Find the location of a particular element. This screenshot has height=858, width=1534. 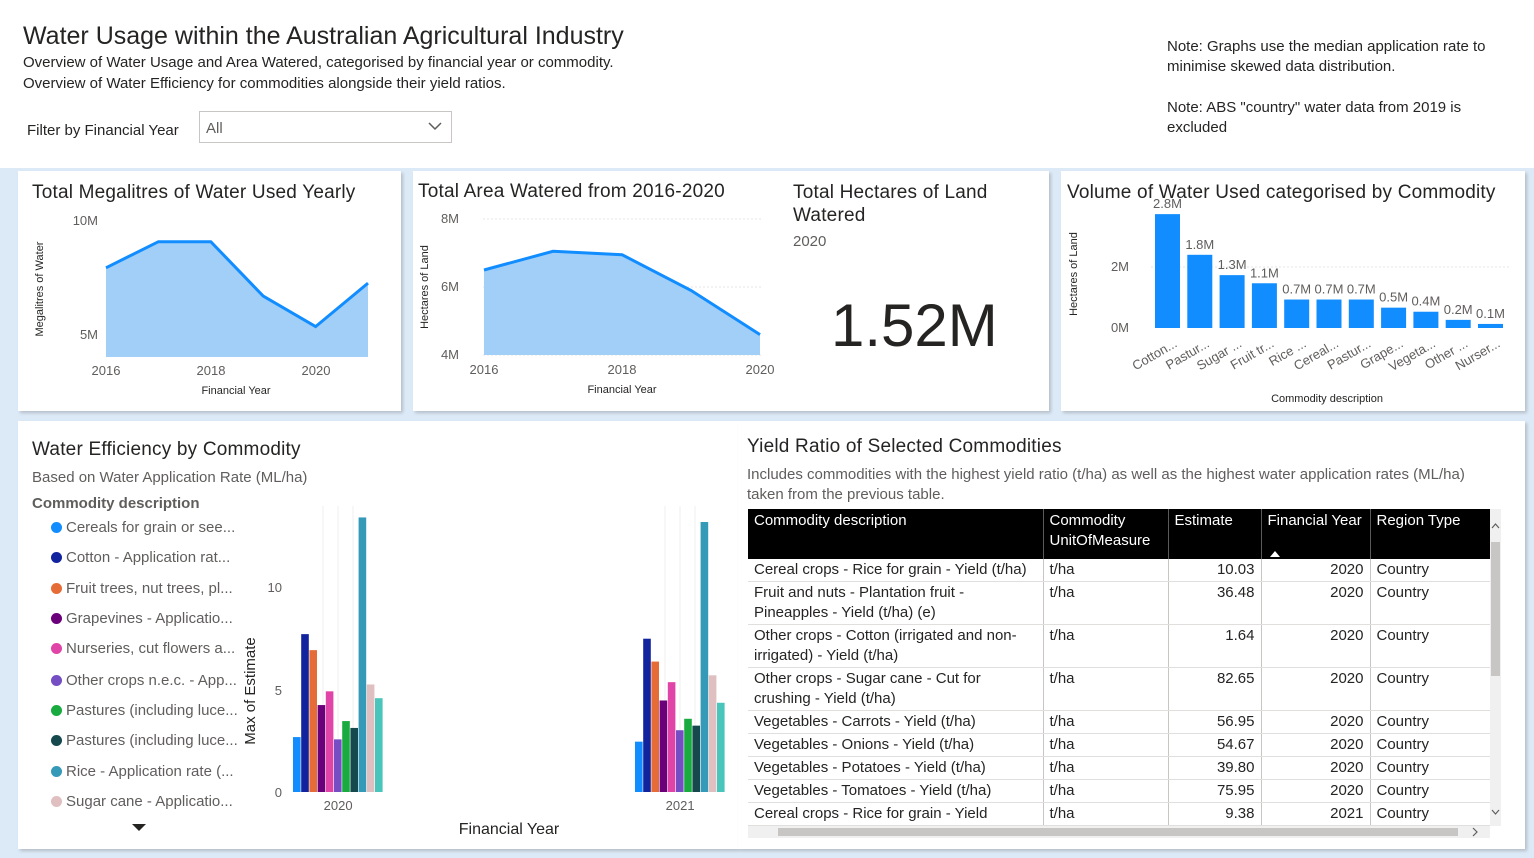

scroll-down-icon is located at coordinates (1495, 812).